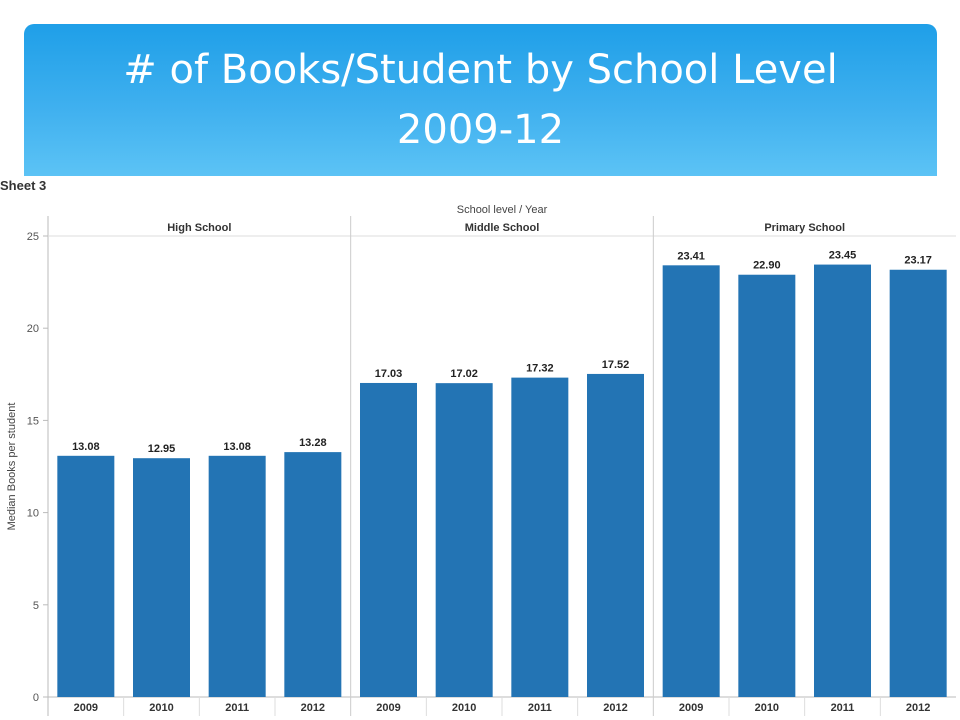  What do you see at coordinates (33, 329) in the screenshot?
I see `y-tick-label: 20` at bounding box center [33, 329].